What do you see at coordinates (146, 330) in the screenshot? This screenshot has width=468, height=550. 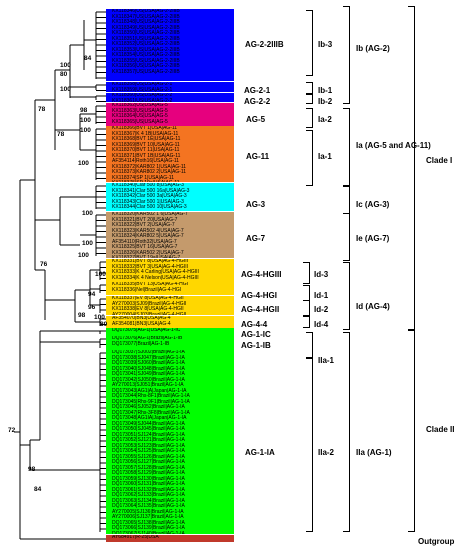 I see `taxon-label: DQ173075|AG-1|USA|AG-1-IC` at bounding box center [146, 330].